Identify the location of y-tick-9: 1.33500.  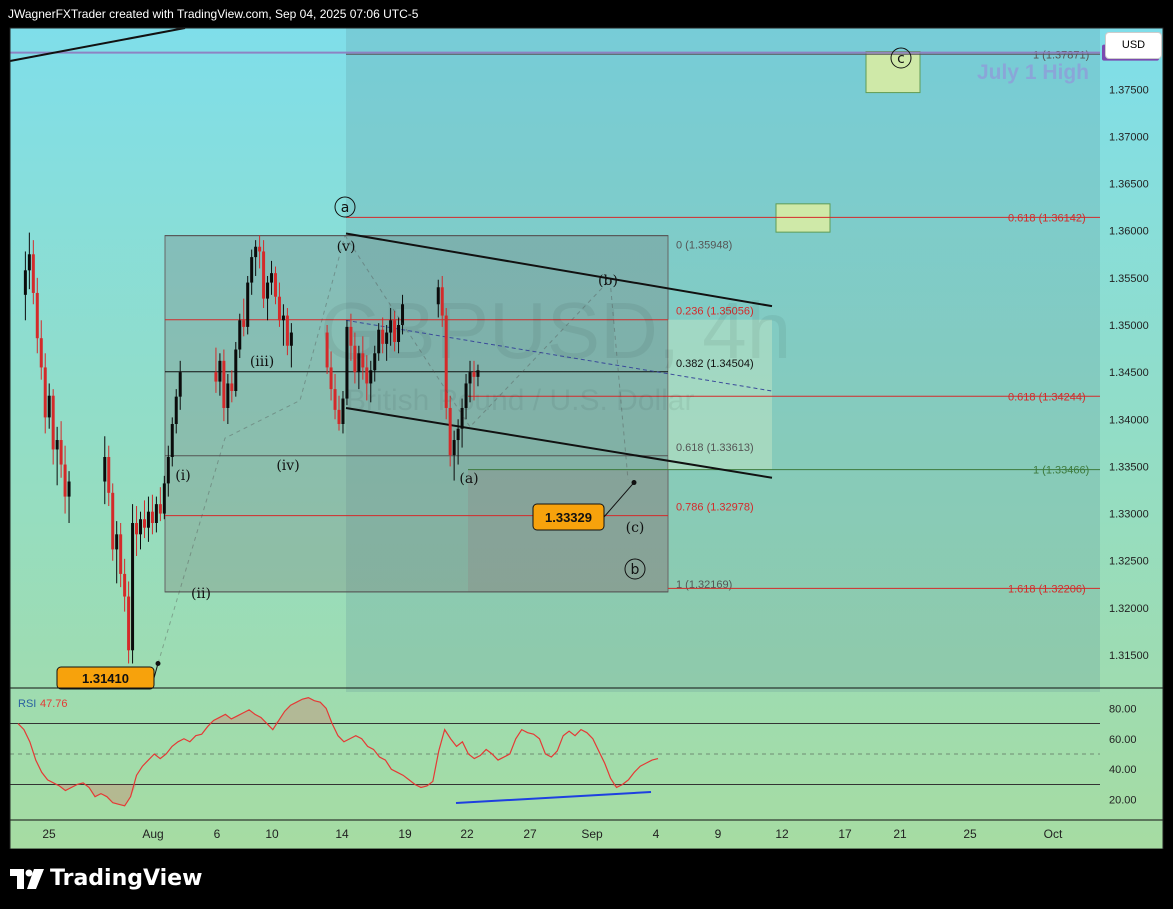
(1129, 467).